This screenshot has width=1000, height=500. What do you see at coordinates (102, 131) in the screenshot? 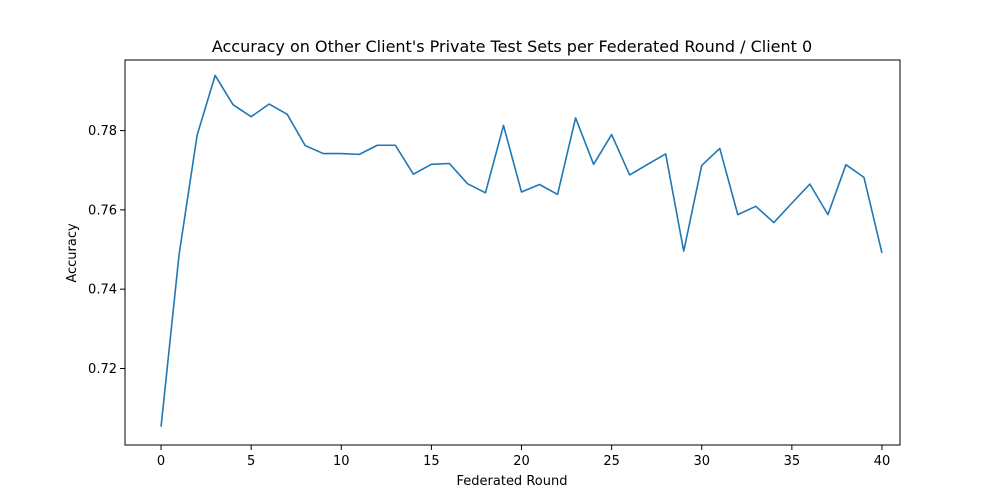
I see `y-tick-label: 0.78` at bounding box center [102, 131].